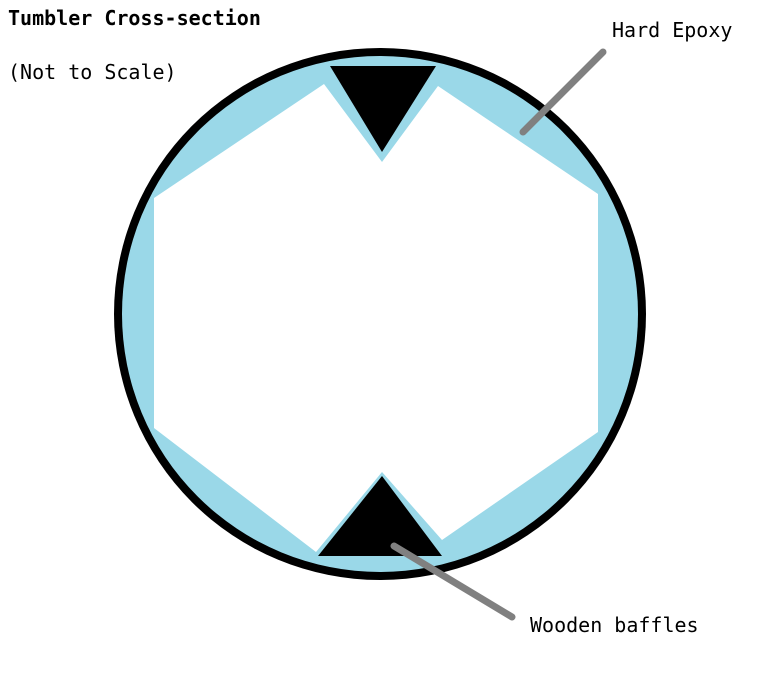  Describe the element at coordinates (380, 516) in the screenshot. I see `bottom-baffle` at that location.